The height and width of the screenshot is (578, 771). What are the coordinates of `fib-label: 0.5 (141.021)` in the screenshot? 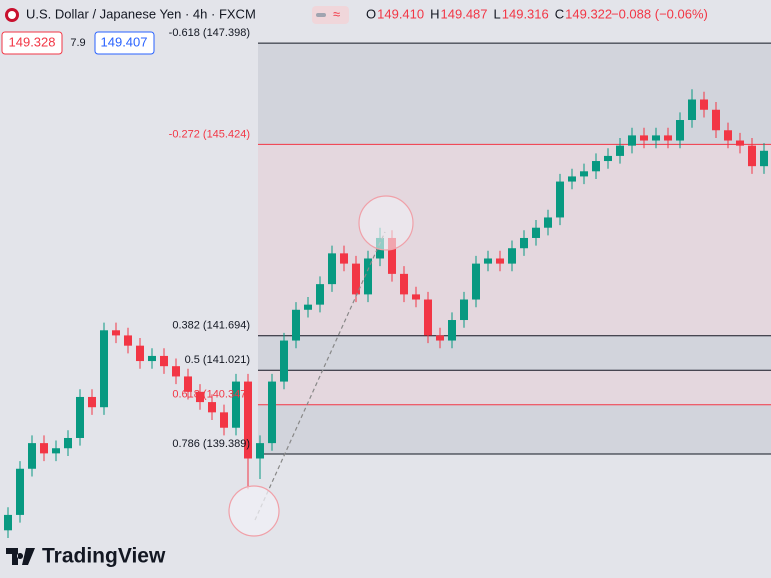 It's located at (217, 360).